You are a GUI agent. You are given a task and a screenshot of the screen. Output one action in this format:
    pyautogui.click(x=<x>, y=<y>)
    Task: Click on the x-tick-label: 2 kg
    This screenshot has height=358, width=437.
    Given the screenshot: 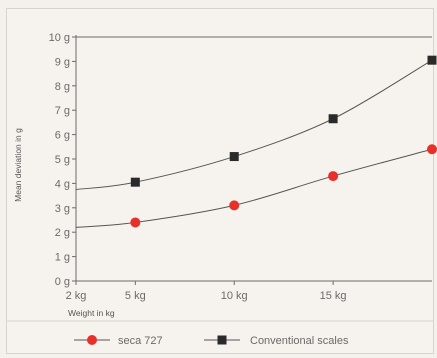 What is the action you would take?
    pyautogui.click(x=76, y=296)
    